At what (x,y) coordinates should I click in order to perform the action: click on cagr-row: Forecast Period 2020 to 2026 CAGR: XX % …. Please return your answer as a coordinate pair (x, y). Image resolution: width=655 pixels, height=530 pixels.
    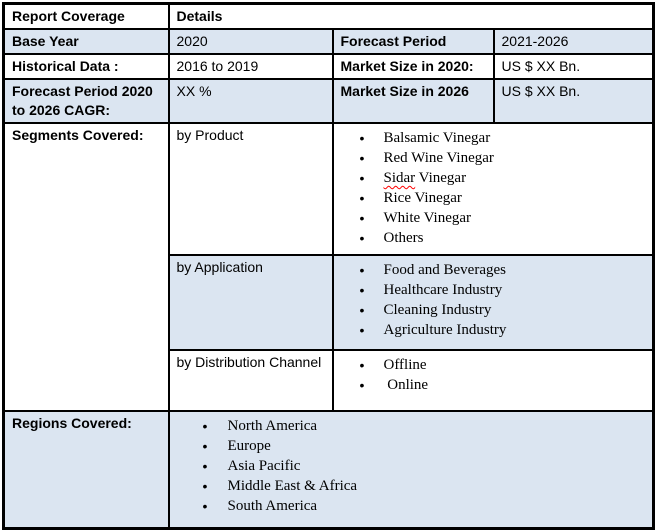
    Looking at the image, I should click on (328, 101).